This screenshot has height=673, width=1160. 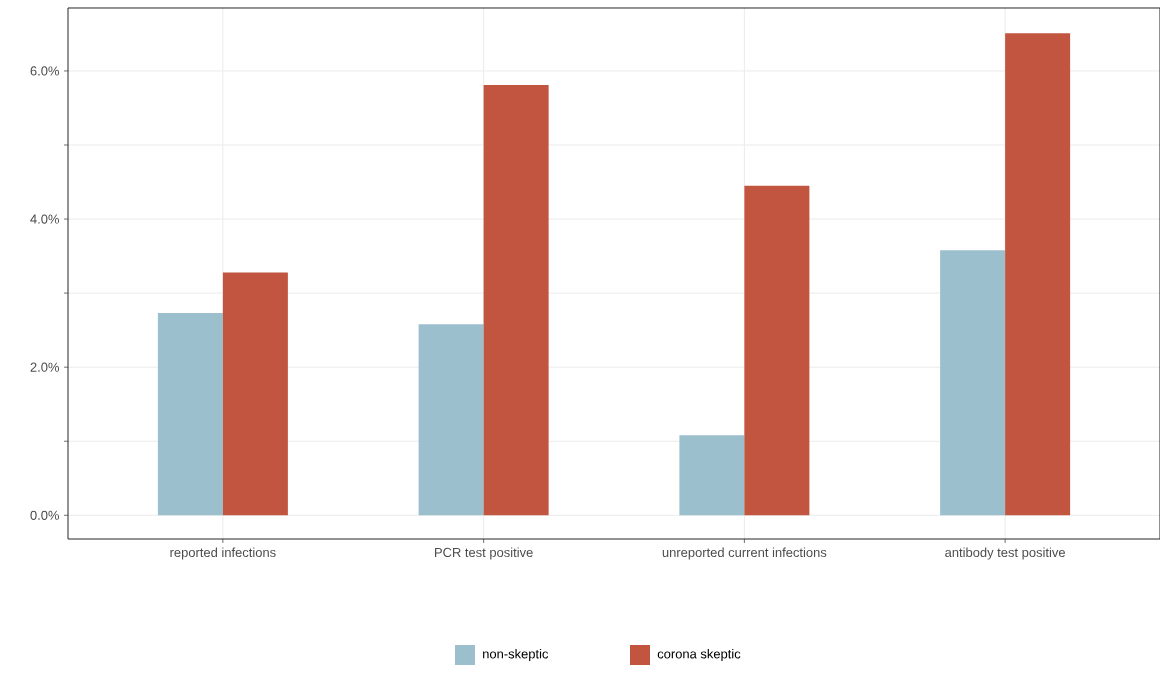 I want to click on y-tick-label: 4.0%, so click(x=45, y=219).